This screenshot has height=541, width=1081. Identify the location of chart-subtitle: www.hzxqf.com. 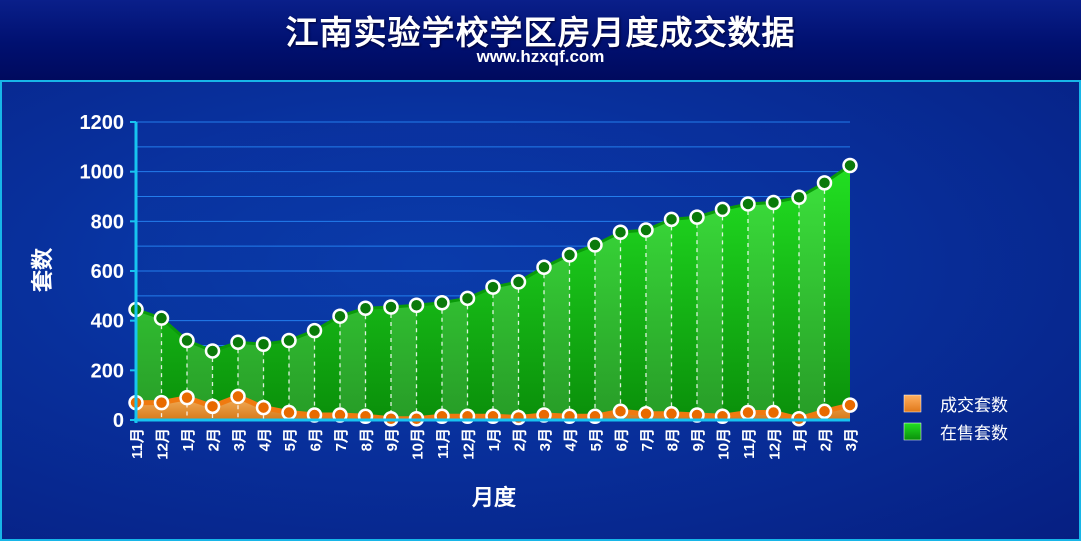
(540, 56).